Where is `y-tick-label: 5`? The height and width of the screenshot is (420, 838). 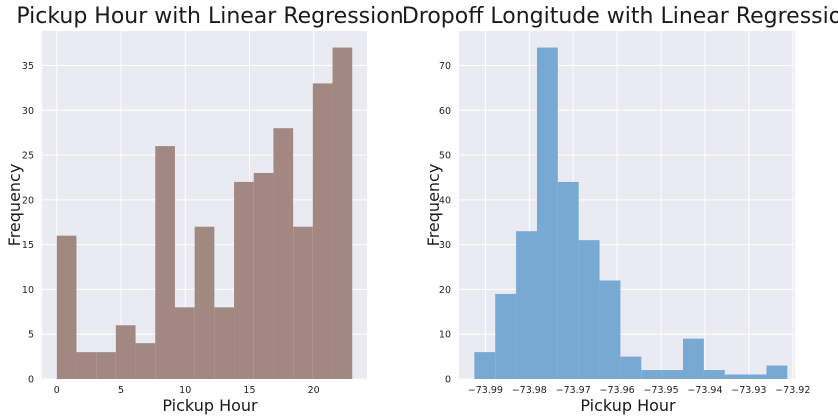
y-tick-label: 5 is located at coordinates (31, 335).